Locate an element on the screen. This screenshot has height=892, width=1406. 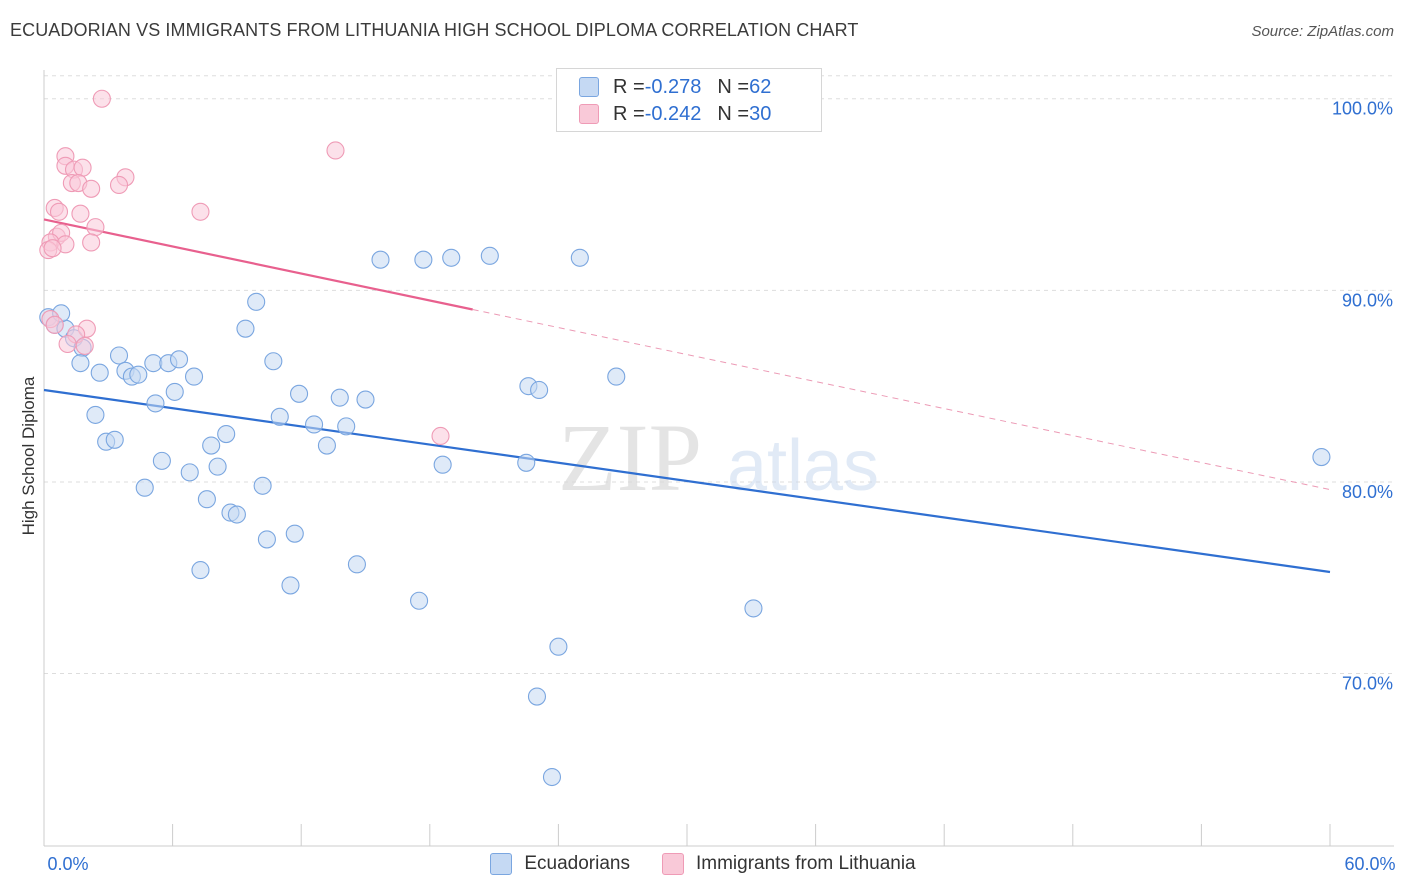
y-tick-label: 90.0% is located at coordinates (1367, 300).